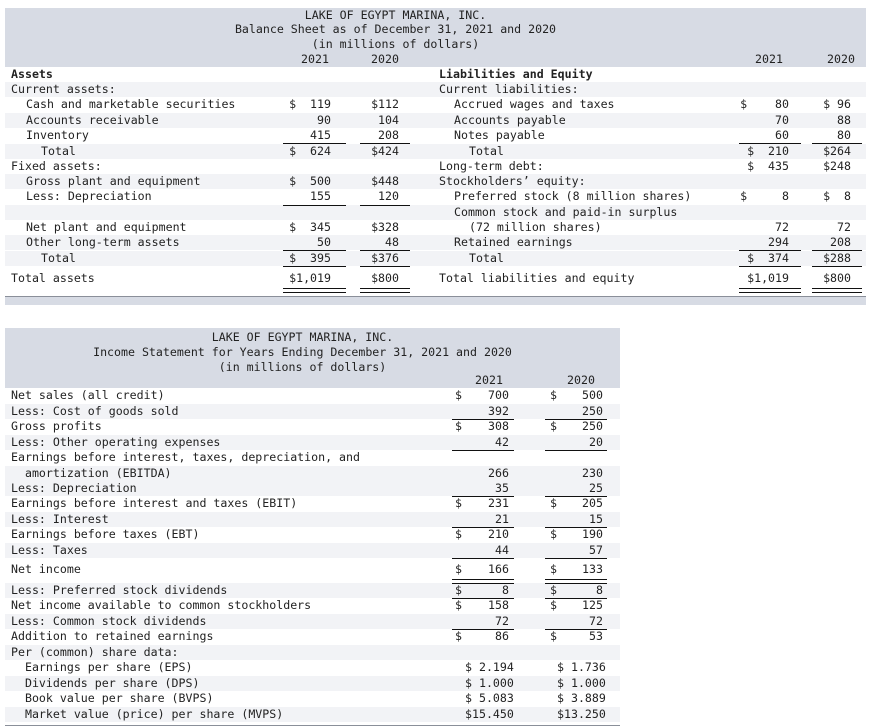 This screenshot has height=728, width=877. What do you see at coordinates (596, 442) in the screenshot?
I see `income-row-2020: 20` at bounding box center [596, 442].